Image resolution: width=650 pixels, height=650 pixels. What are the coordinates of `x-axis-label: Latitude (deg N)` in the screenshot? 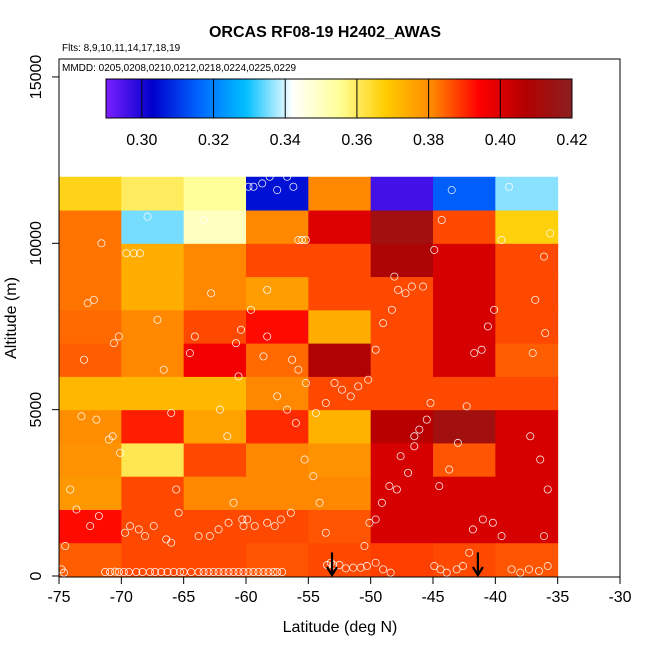 It's located at (340, 627).